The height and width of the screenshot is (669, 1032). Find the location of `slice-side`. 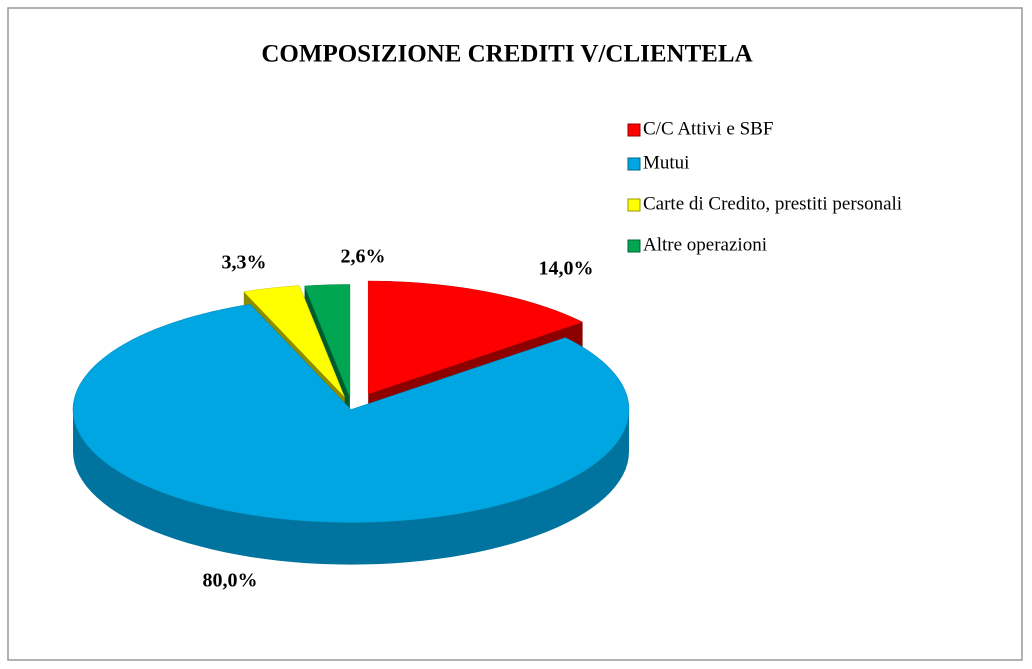

slice-side is located at coordinates (351, 487).